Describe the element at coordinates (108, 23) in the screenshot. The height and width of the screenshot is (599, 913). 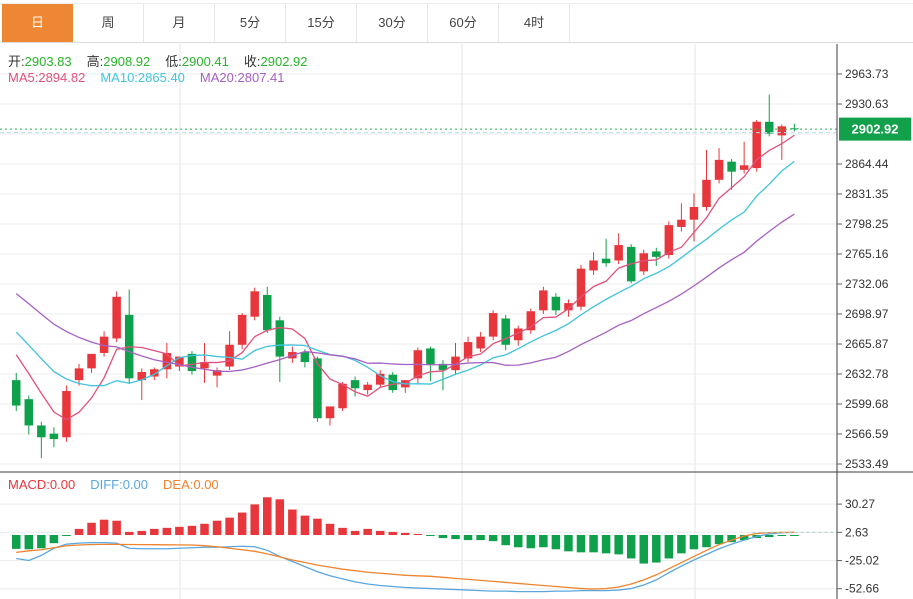
I see `tab-周: 周` at that location.